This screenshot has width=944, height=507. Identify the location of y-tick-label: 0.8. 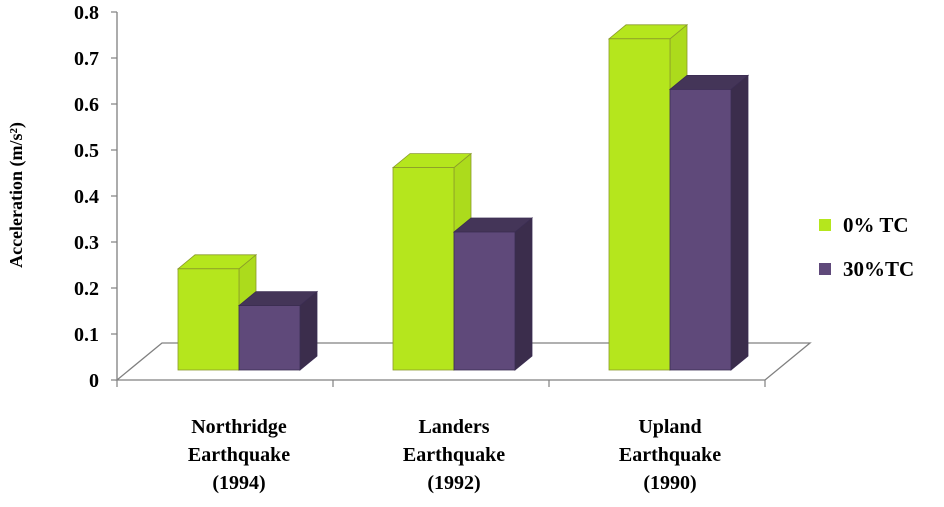
(86, 13).